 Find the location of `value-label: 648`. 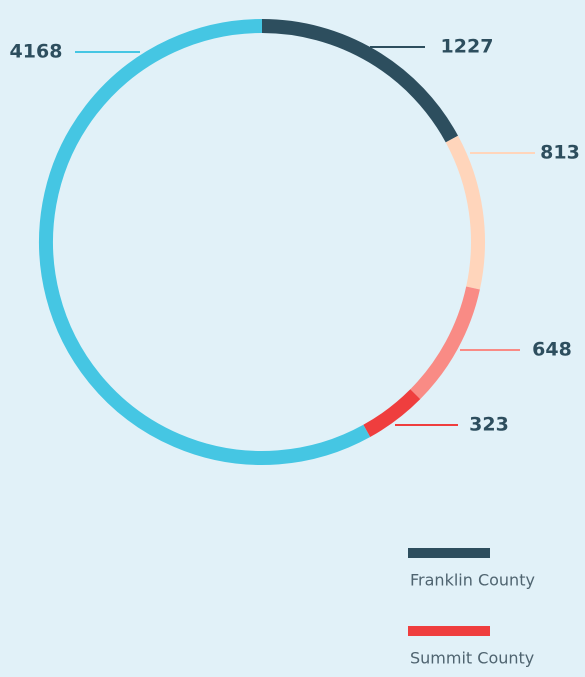

value-label: 648 is located at coordinates (552, 350).